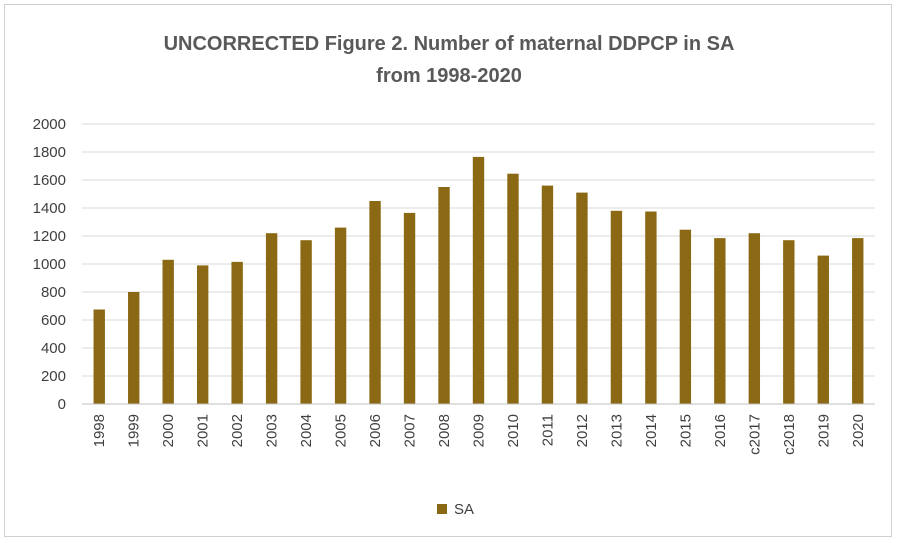 Image resolution: width=898 pixels, height=543 pixels. I want to click on y-axis-ticks: 0 200 400 600 800 1000 1200 1400 1600 1800 2000, so click(49, 264).